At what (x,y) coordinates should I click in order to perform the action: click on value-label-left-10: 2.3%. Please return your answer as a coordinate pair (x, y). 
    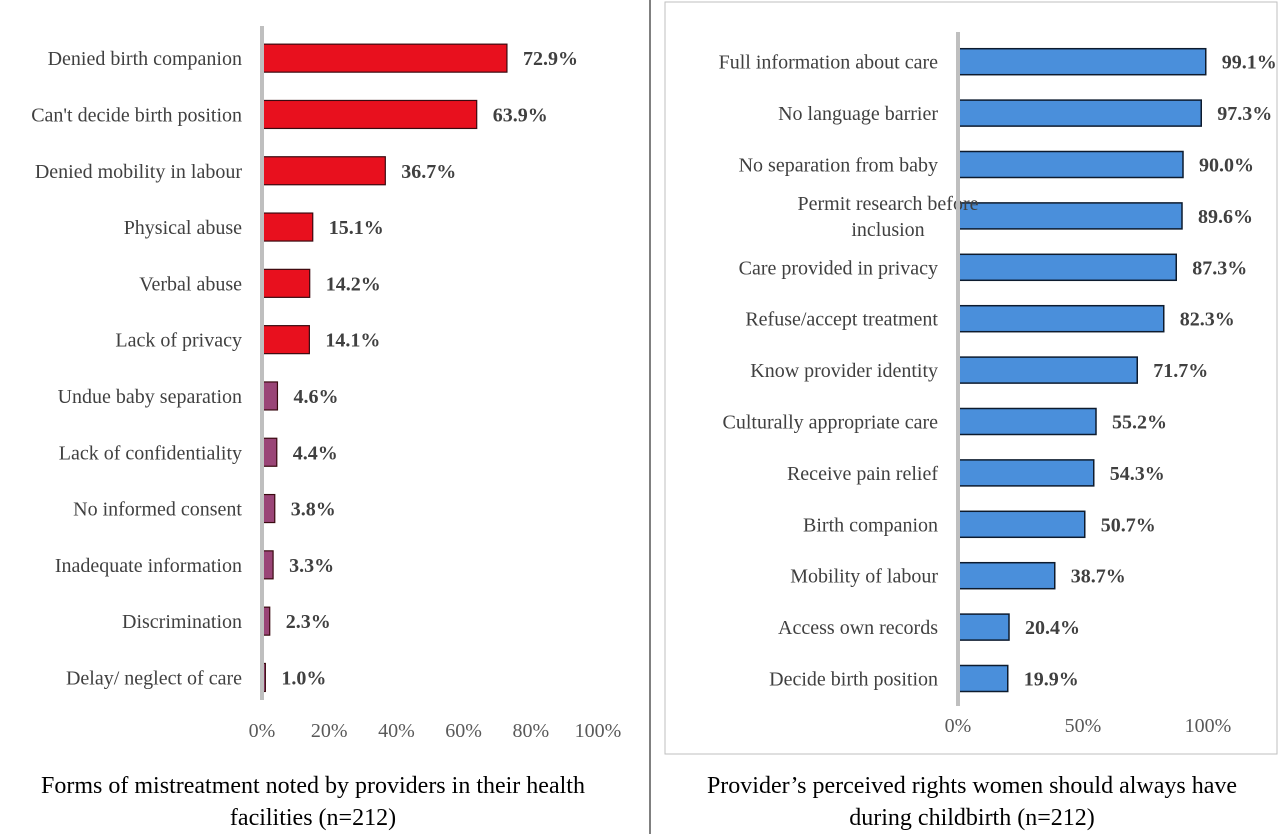
    Looking at the image, I should click on (308, 622).